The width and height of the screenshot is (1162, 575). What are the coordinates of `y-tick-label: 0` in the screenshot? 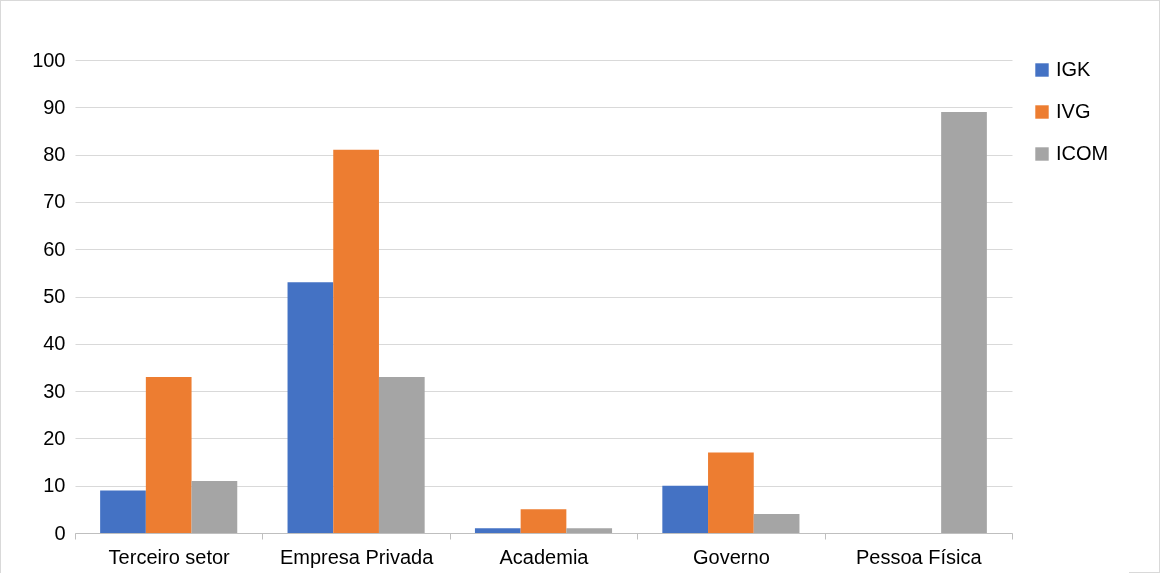 It's located at (60, 532).